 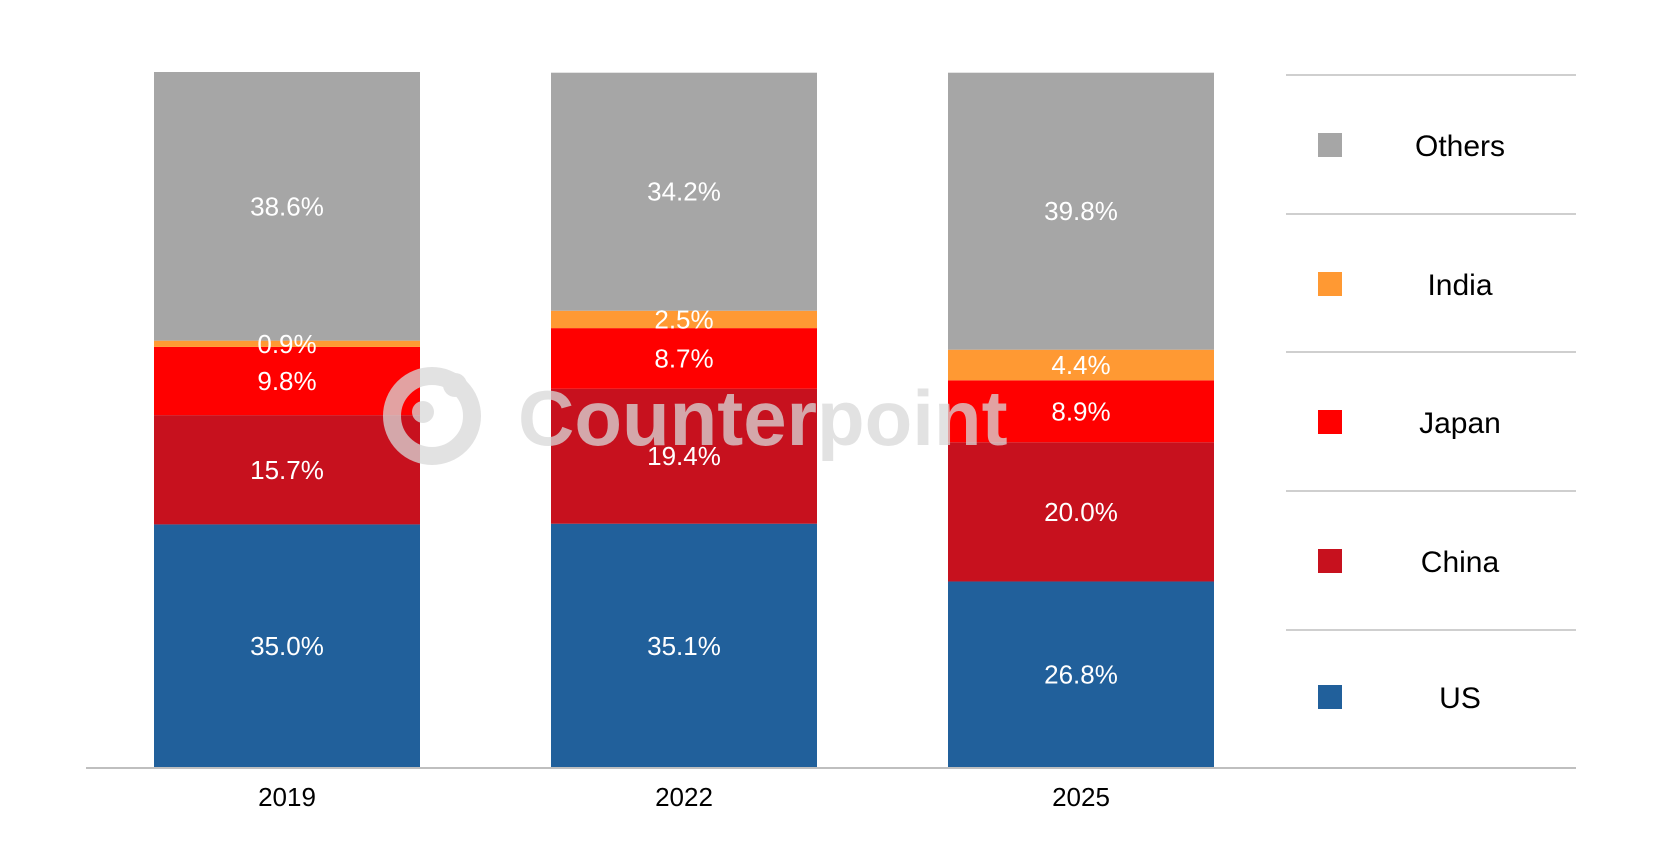 I want to click on data-label-2019-china: 15.7%, so click(x=287, y=470).